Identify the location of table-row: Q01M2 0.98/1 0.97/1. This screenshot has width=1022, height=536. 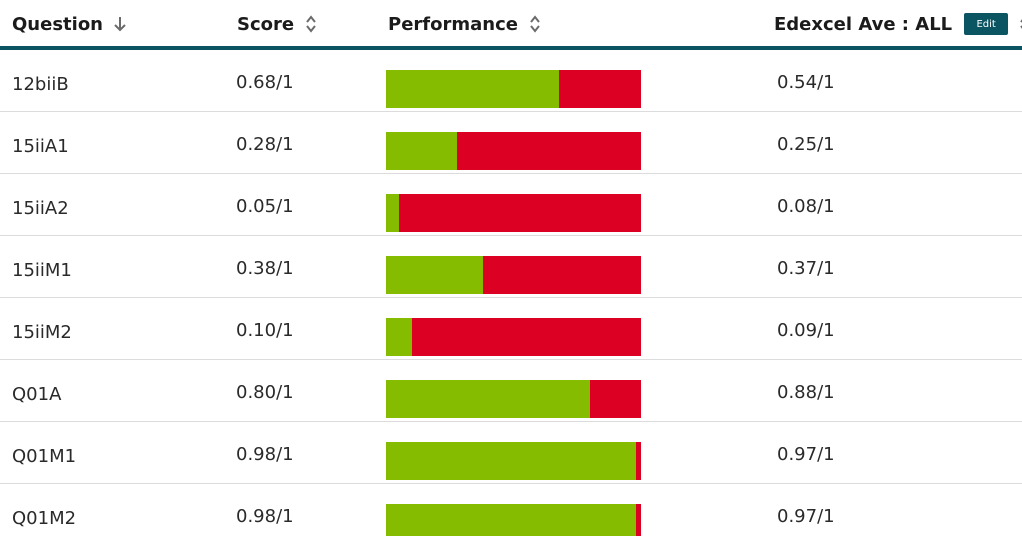
(511, 510).